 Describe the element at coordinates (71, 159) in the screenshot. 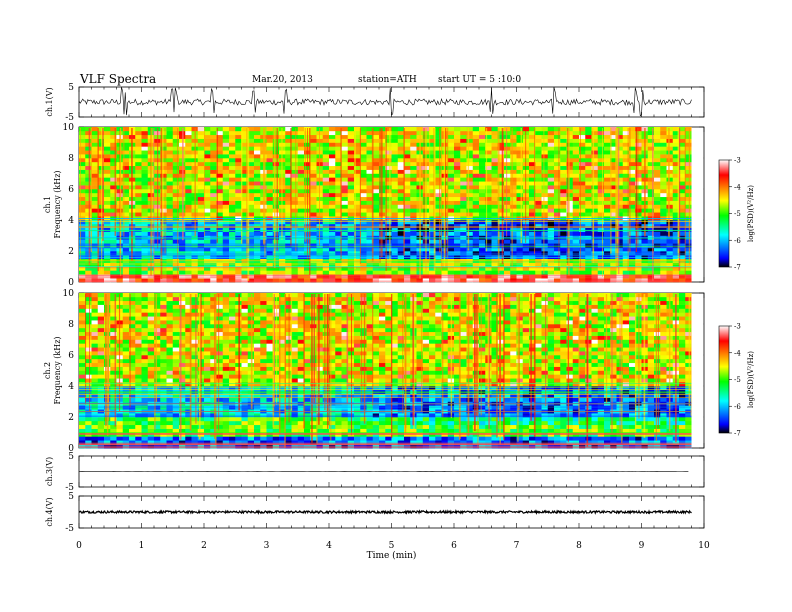

I see `y-tick-label: 8` at that location.